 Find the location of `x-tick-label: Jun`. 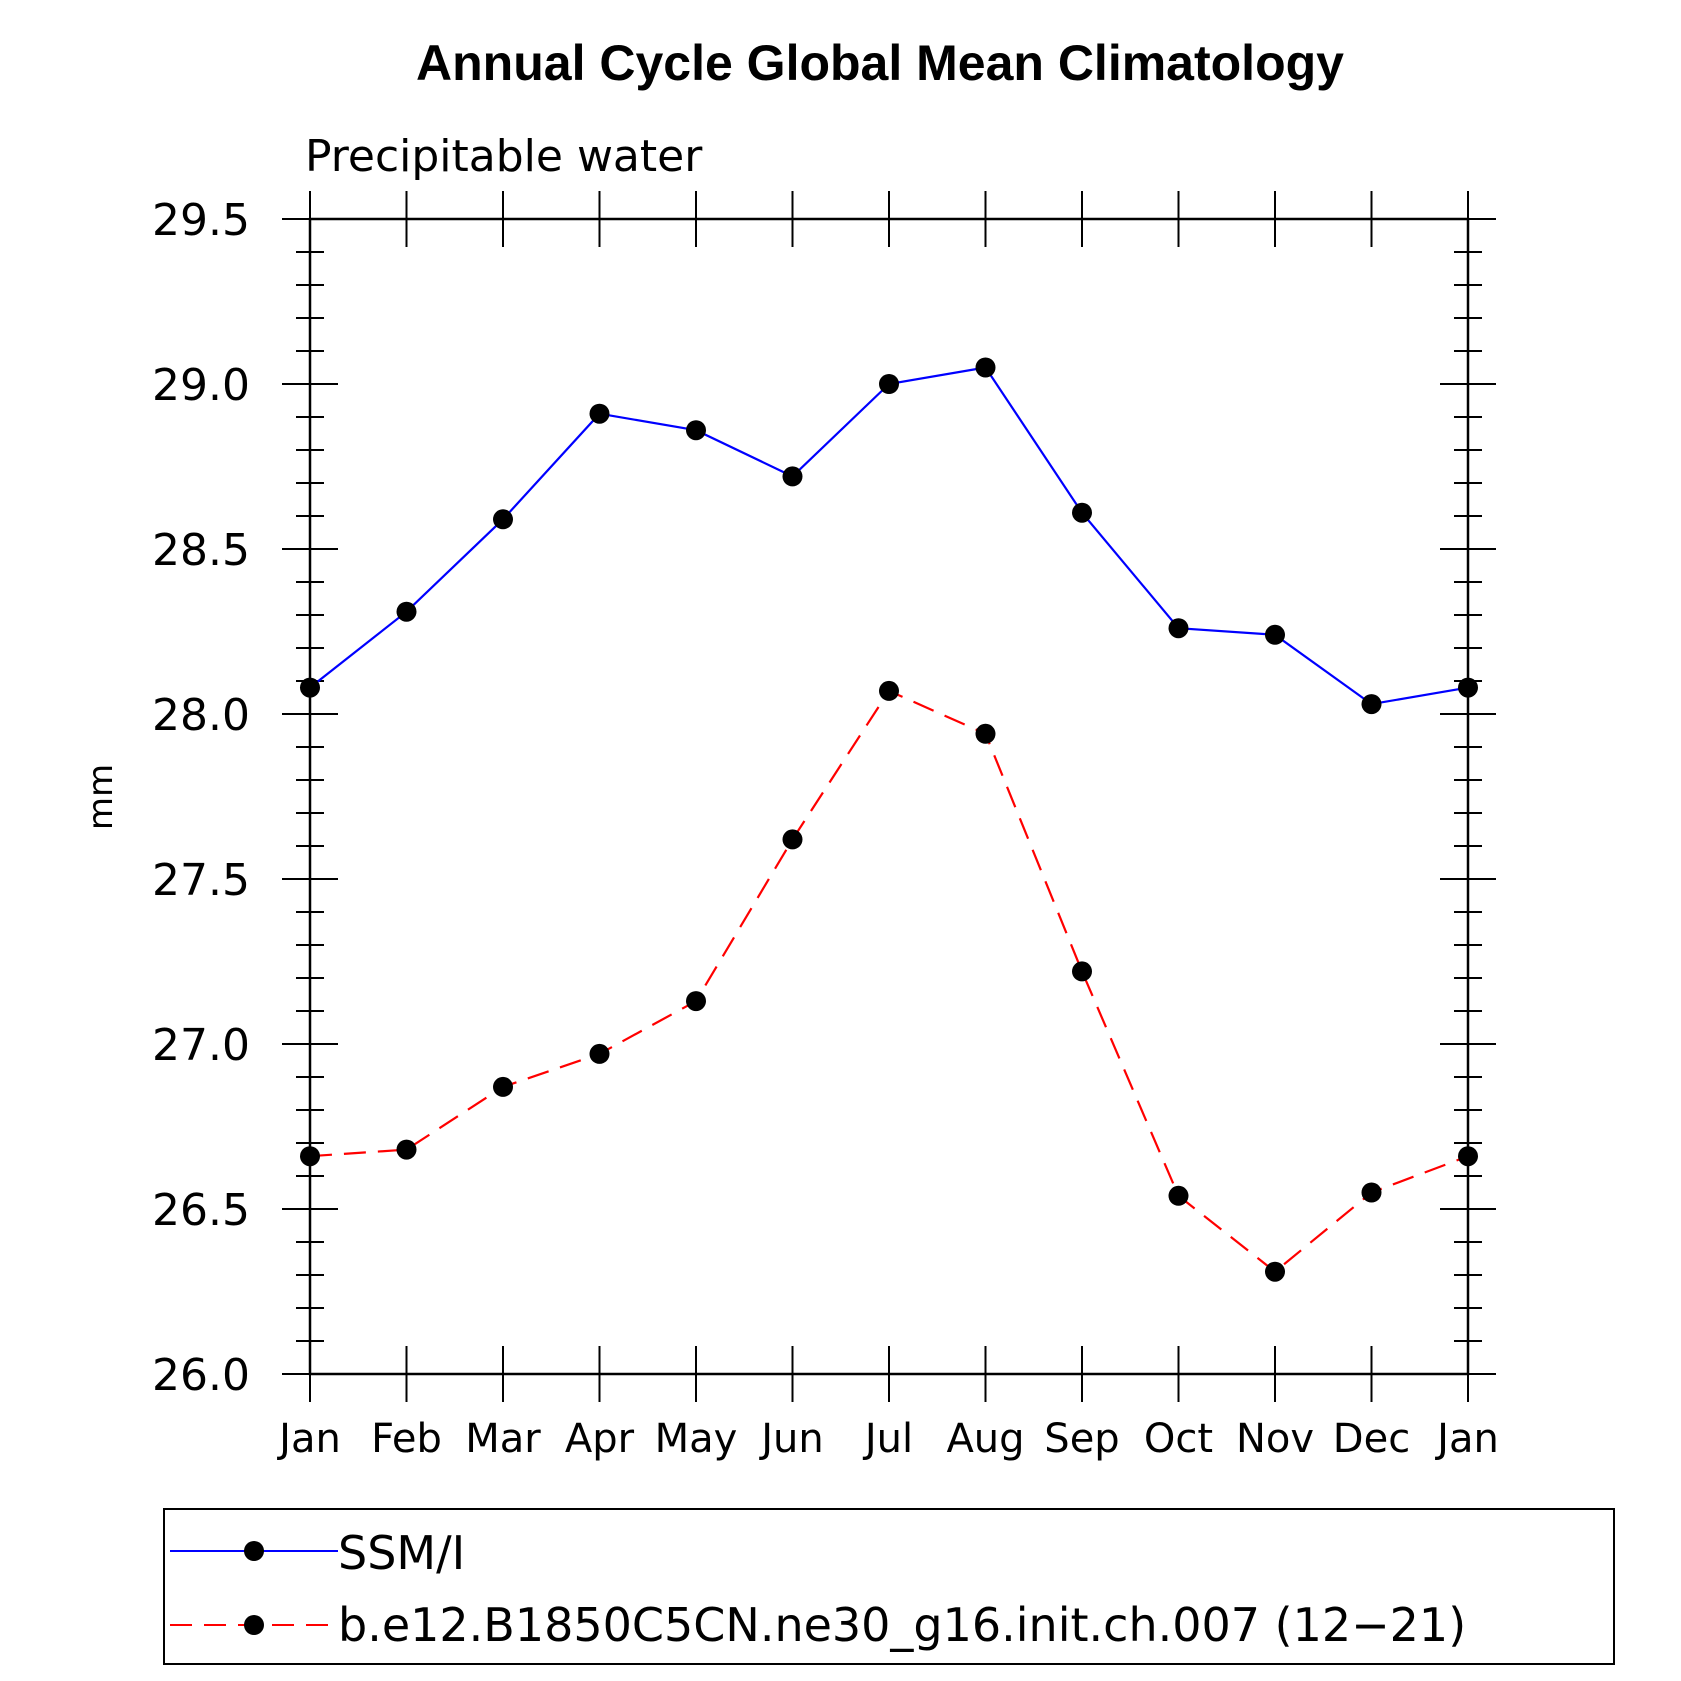

x-tick-label: Jun is located at coordinates (791, 1439).